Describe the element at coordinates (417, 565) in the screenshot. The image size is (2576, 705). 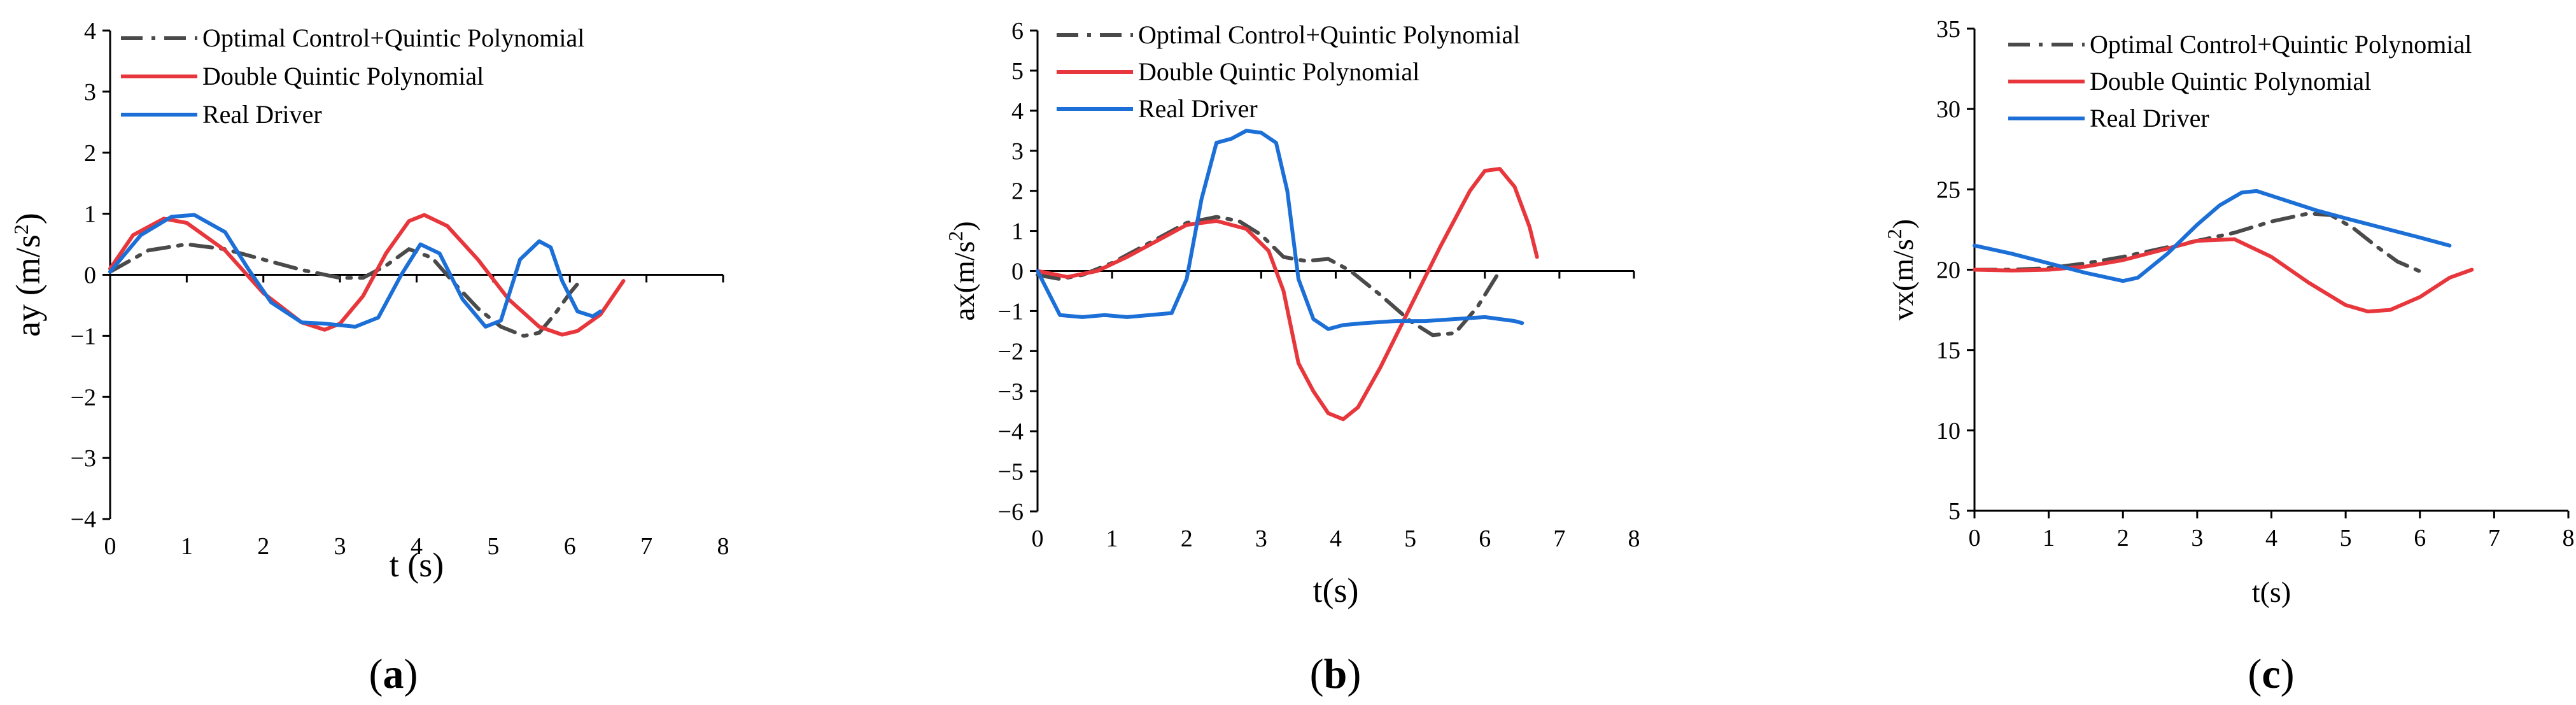
I see `x-axis-label: t (s)` at that location.